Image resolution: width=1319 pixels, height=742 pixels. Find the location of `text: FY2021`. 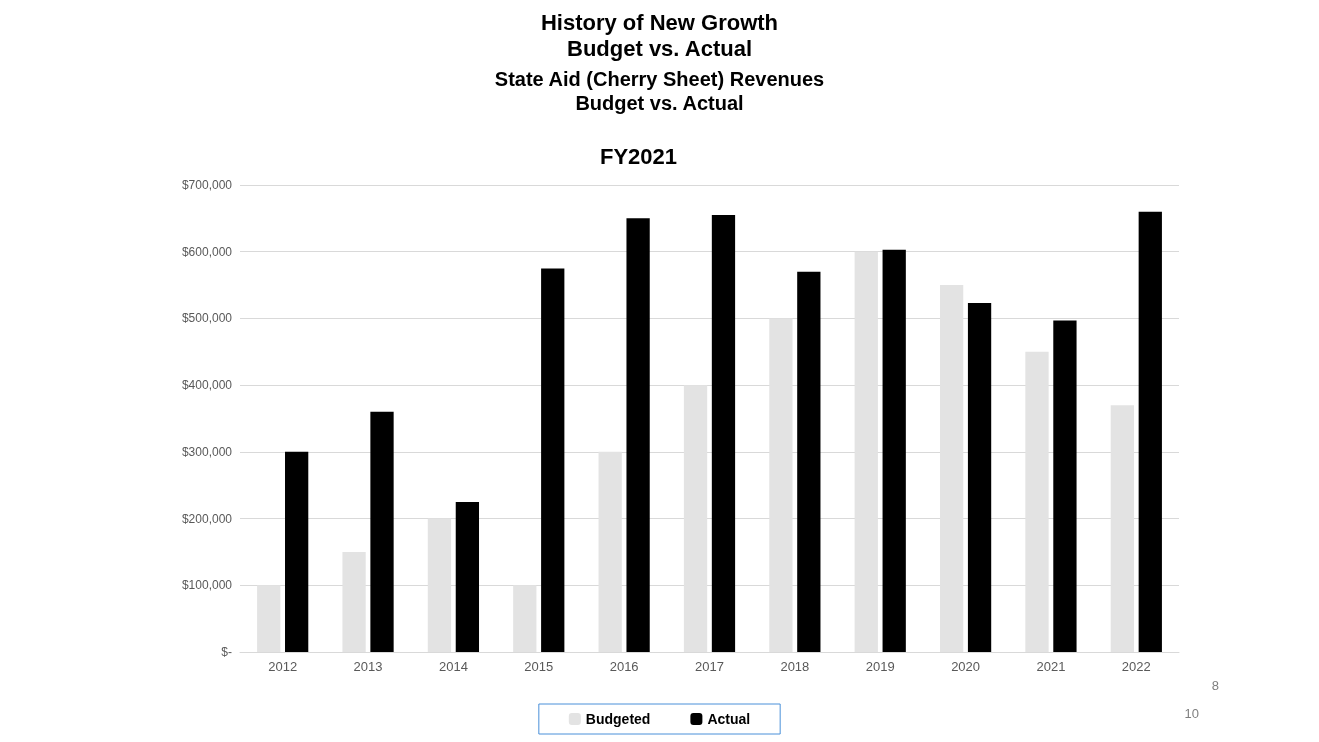

text: FY2021 is located at coordinates (639, 156).